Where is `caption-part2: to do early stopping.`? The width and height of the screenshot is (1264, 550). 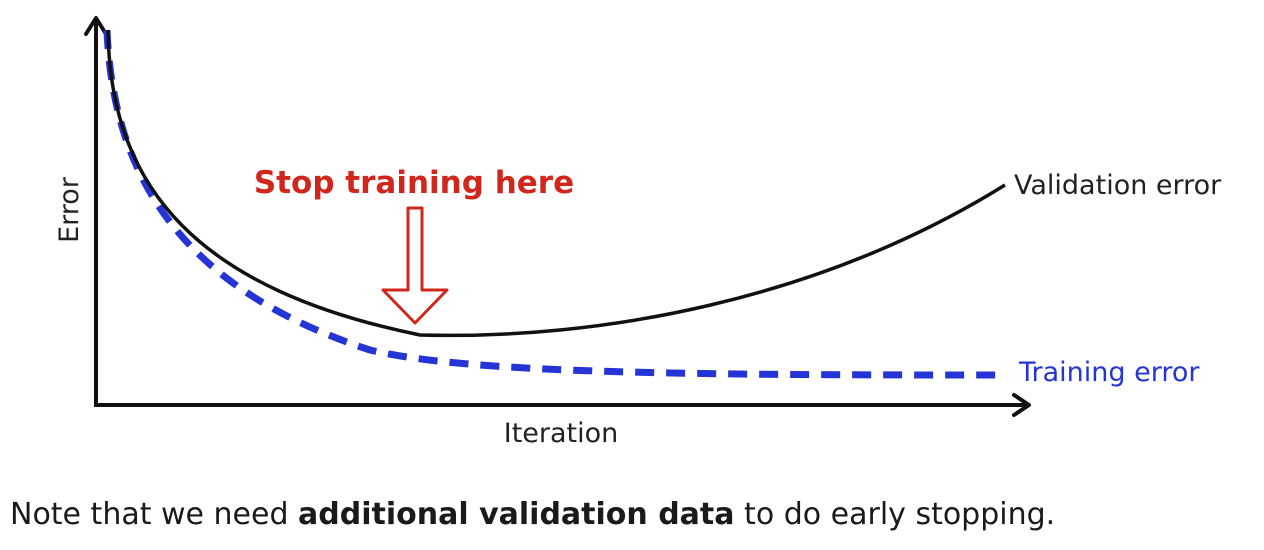 caption-part2: to do early stopping. is located at coordinates (895, 514).